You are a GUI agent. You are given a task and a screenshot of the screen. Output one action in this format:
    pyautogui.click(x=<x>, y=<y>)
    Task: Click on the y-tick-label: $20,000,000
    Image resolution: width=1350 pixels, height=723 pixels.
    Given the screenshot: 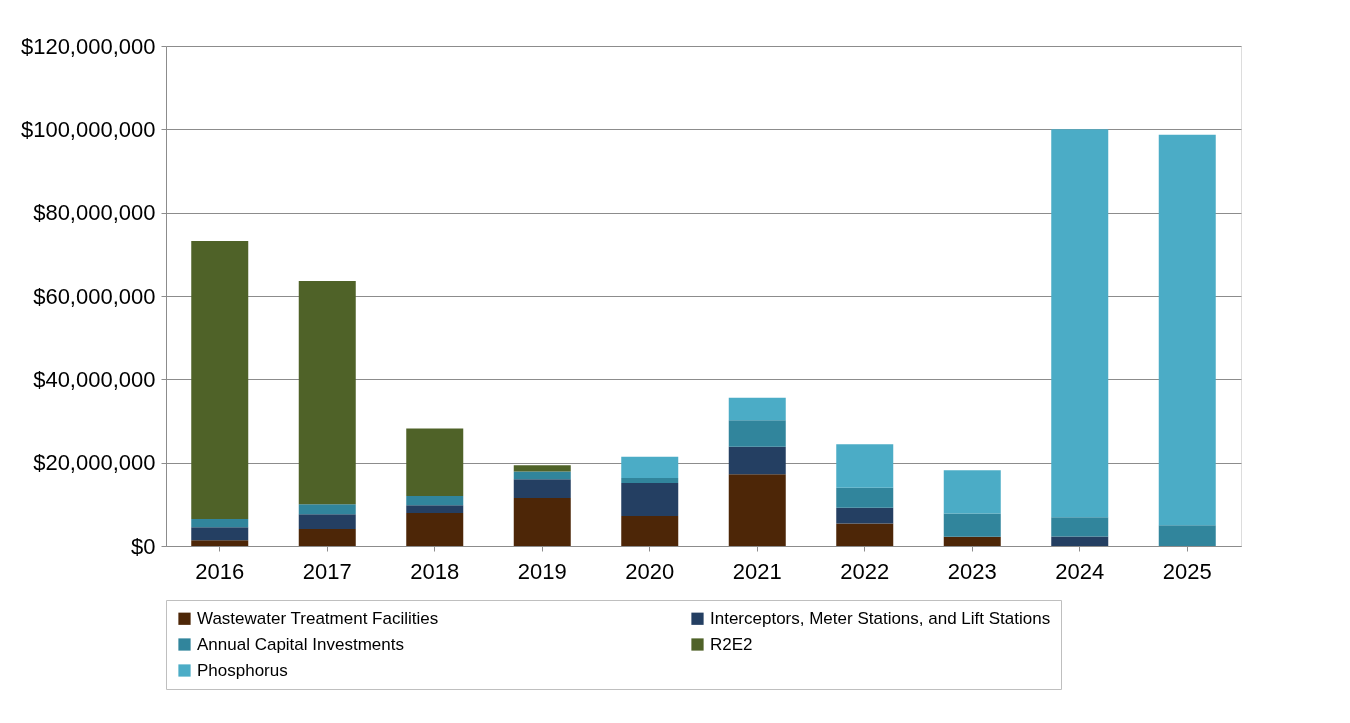 What is the action you would take?
    pyautogui.click(x=94, y=463)
    